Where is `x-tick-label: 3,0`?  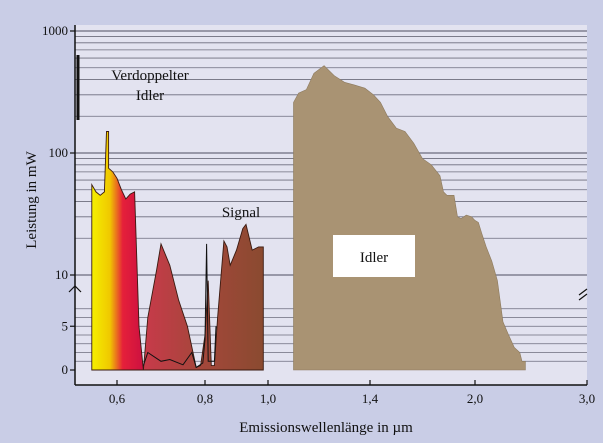 x-tick-label: 3,0 is located at coordinates (587, 398).